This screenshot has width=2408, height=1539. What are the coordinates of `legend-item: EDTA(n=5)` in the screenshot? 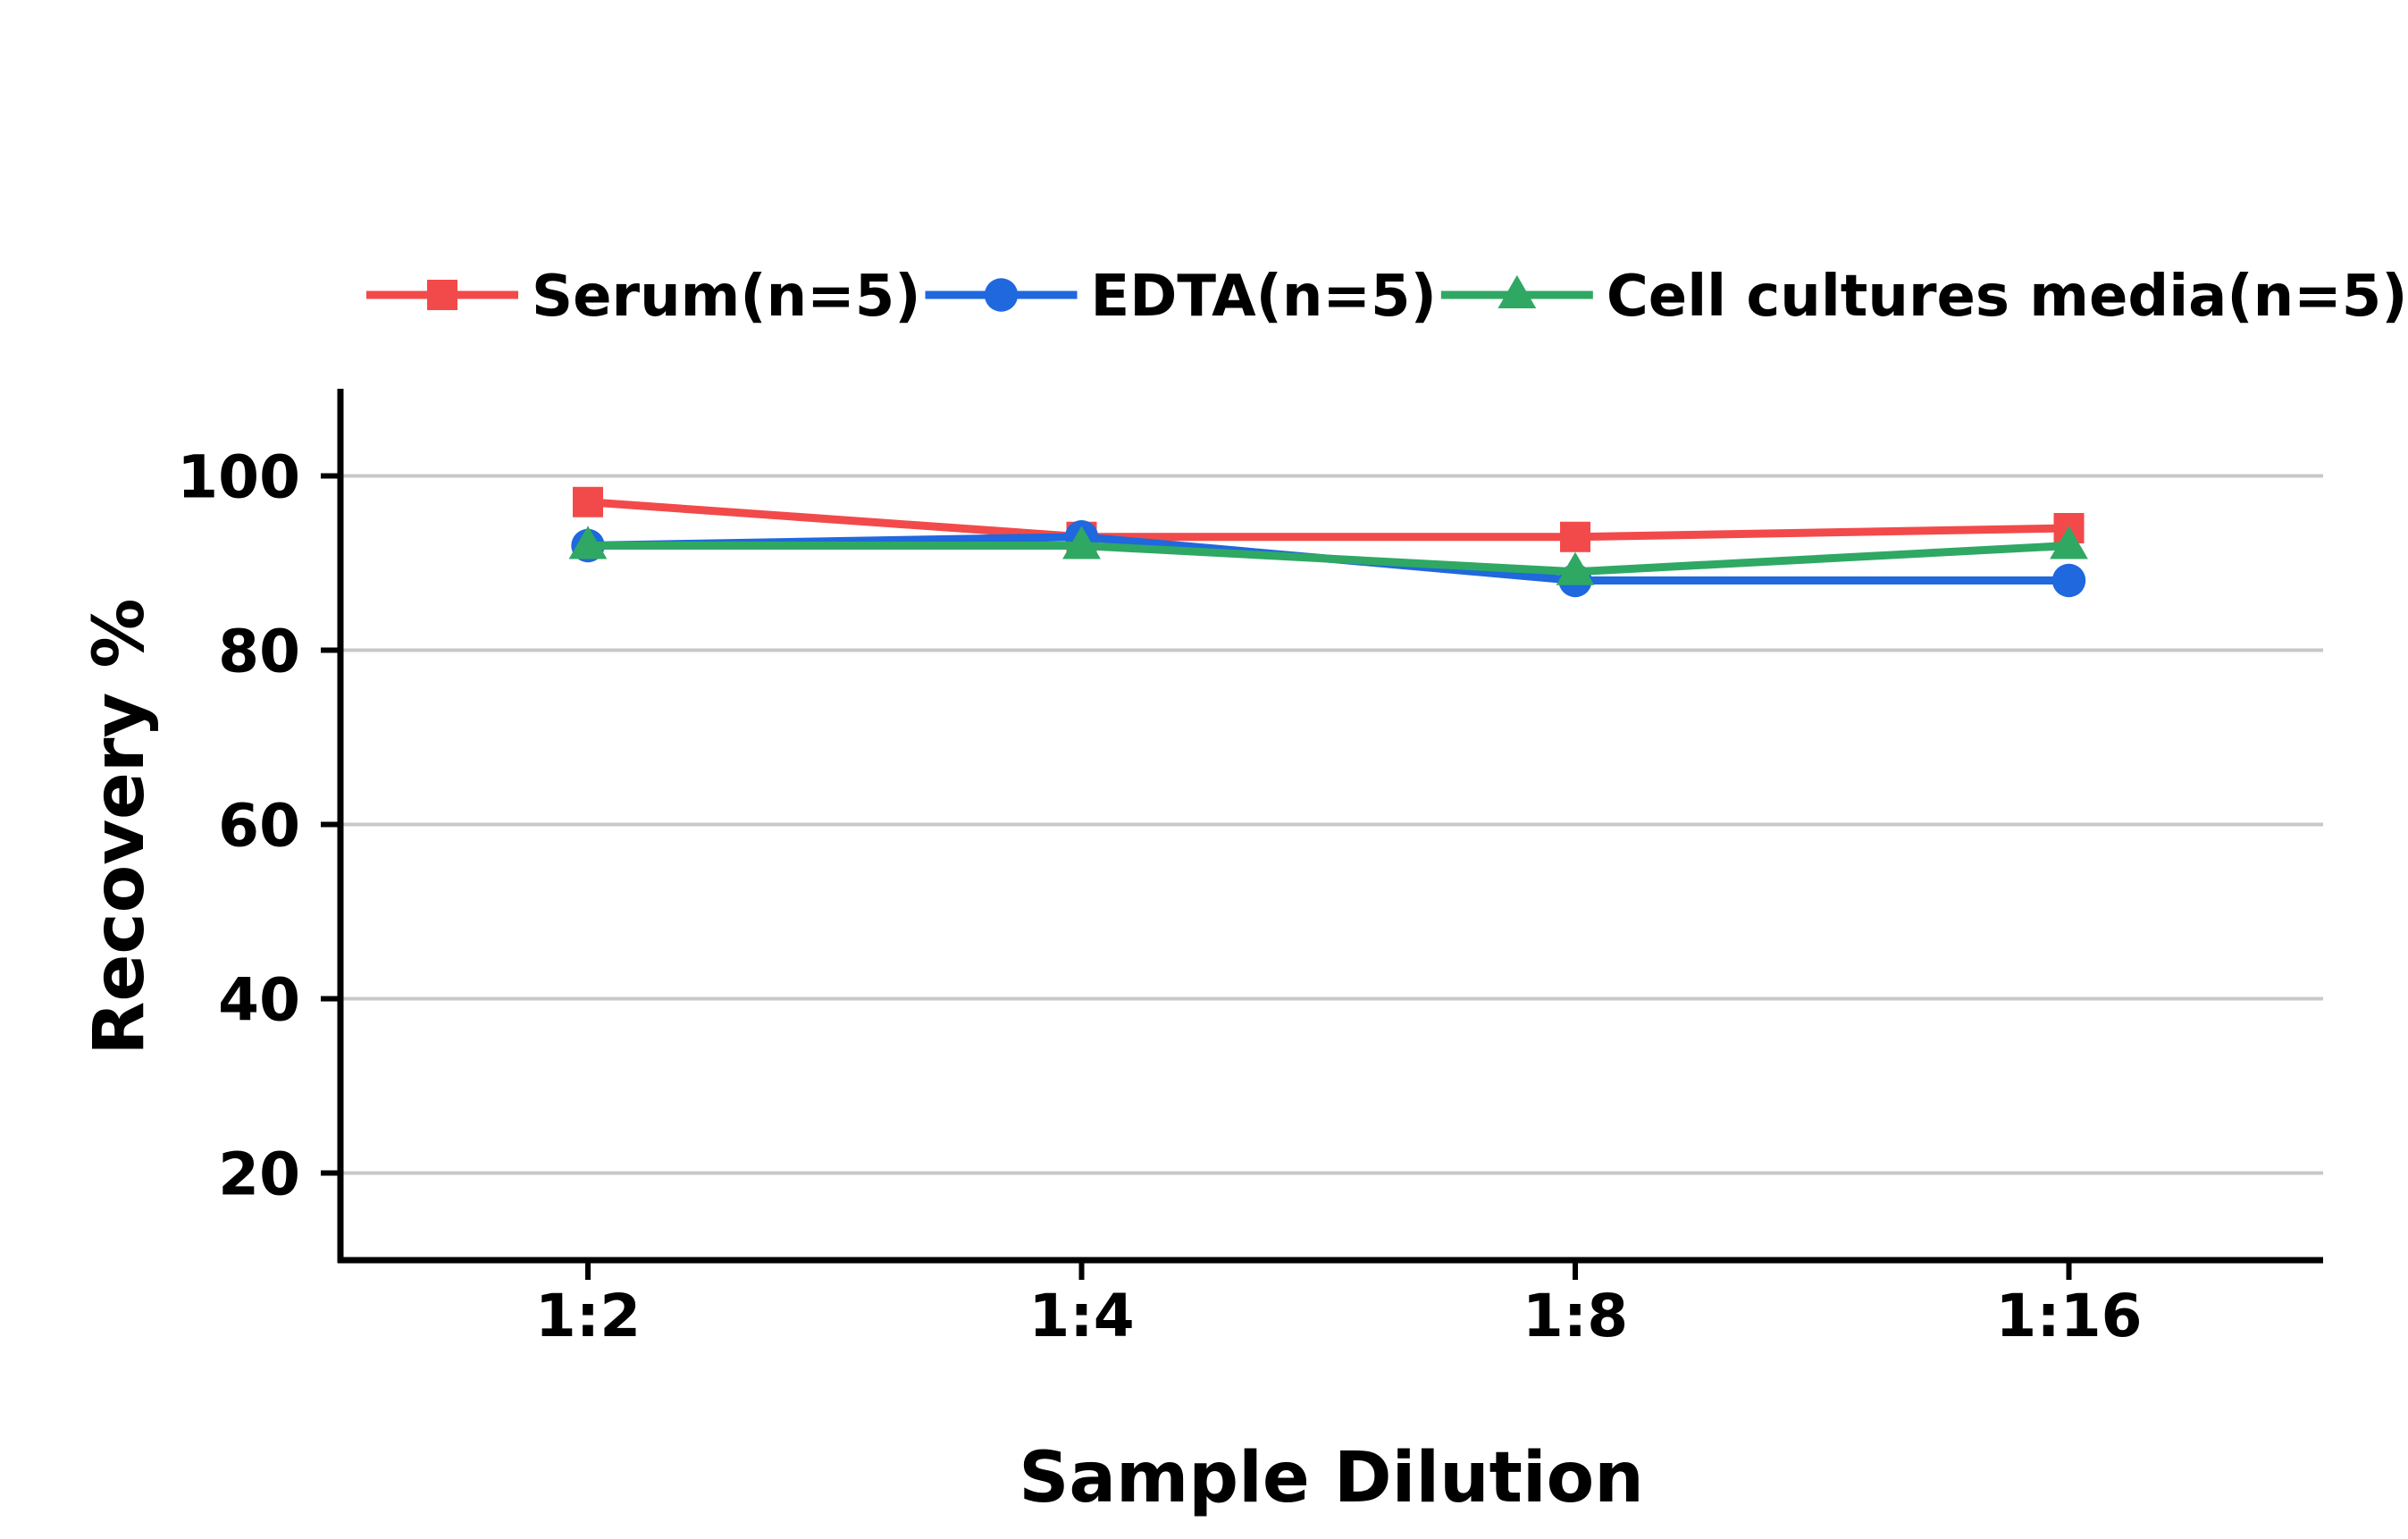 It's located at (1181, 297).